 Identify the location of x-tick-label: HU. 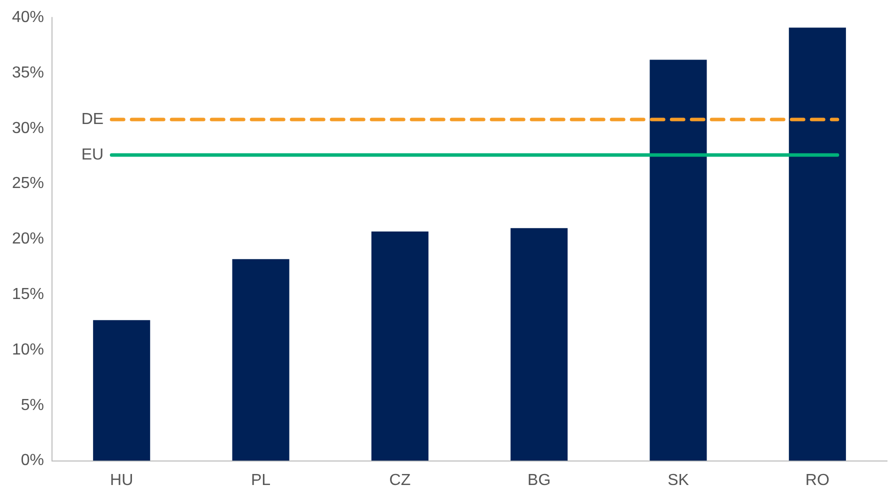
(122, 480).